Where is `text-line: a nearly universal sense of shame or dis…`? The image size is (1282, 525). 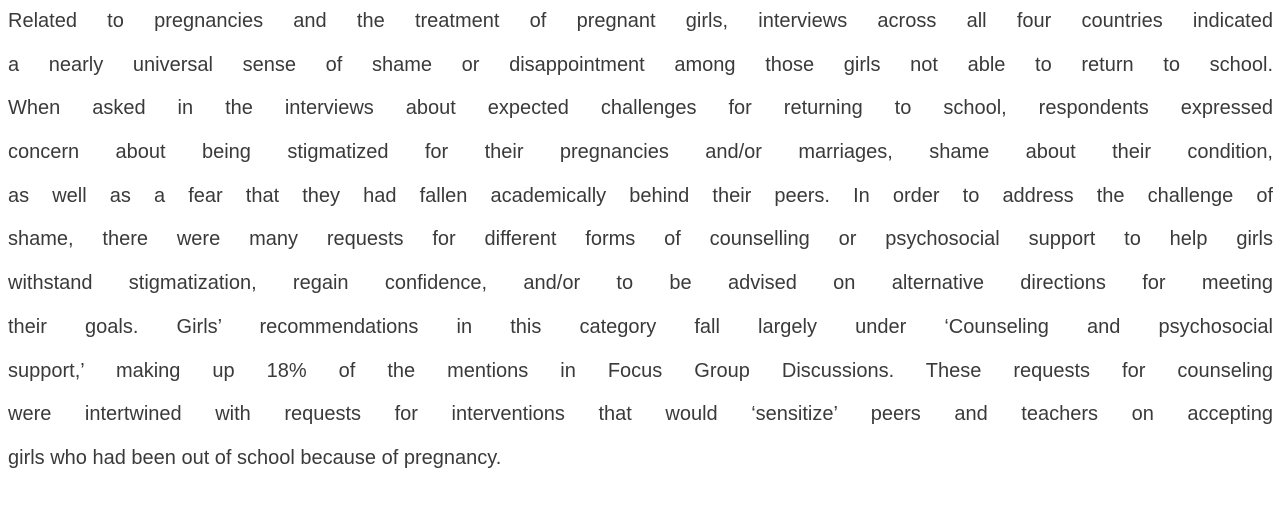
text-line: a nearly universal sense of shame or dis… is located at coordinates (640, 64).